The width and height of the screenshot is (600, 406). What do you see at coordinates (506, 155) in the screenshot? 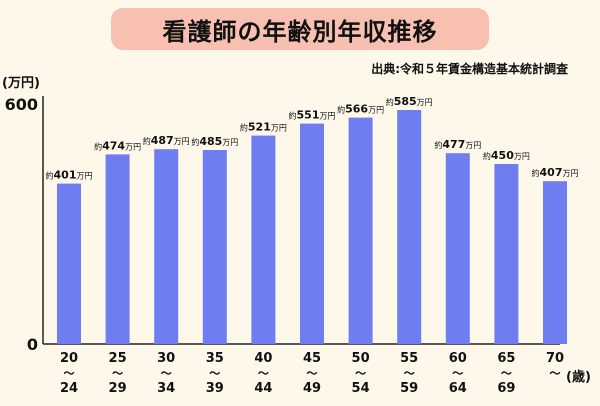
I see `bar-data-label: 約450万円` at bounding box center [506, 155].